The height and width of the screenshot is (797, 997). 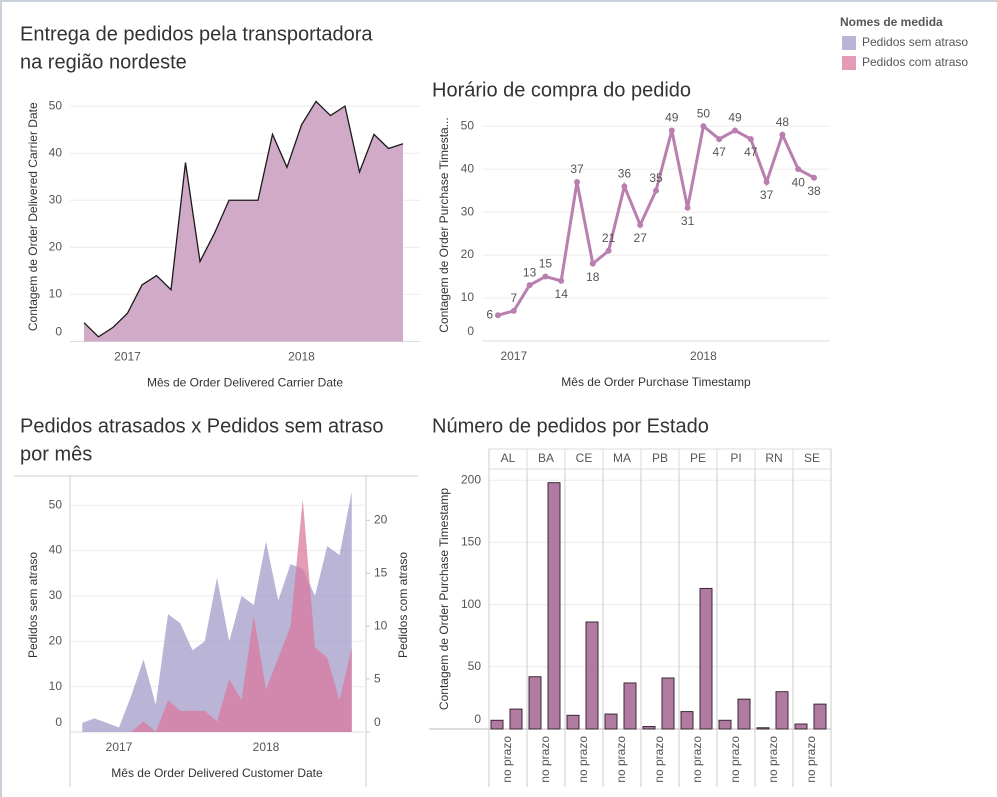 I want to click on y-axis-title: Pedidos sem atraso, so click(x=33, y=605).